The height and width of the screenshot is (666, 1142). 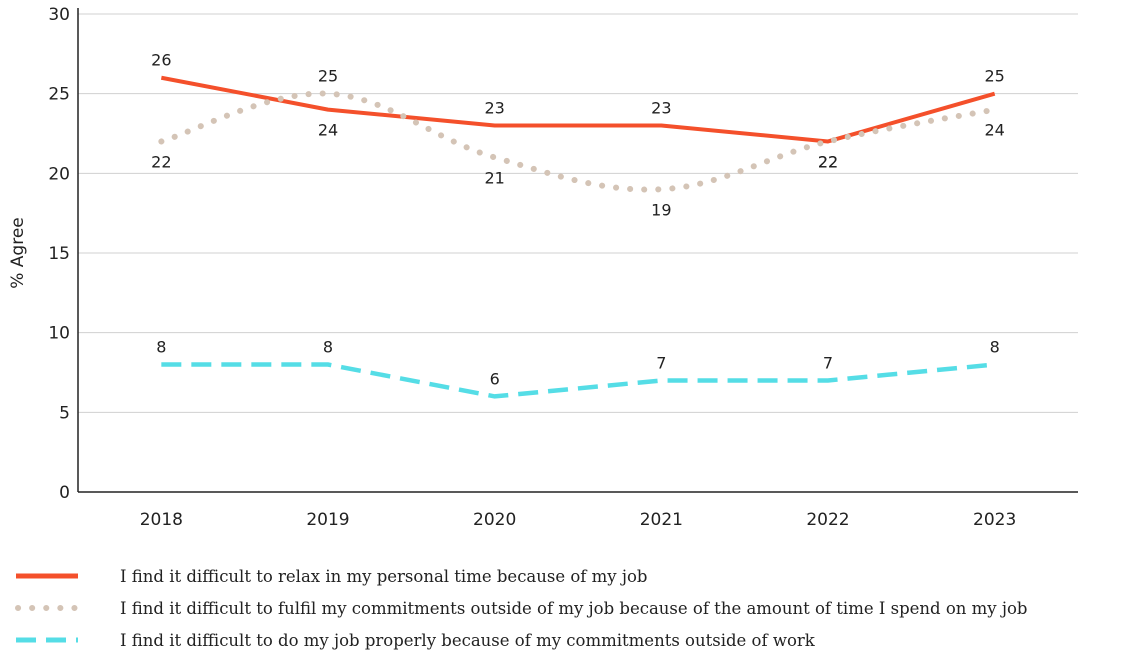 What do you see at coordinates (661, 520) in the screenshot?
I see `x-tick-label: 2021` at bounding box center [661, 520].